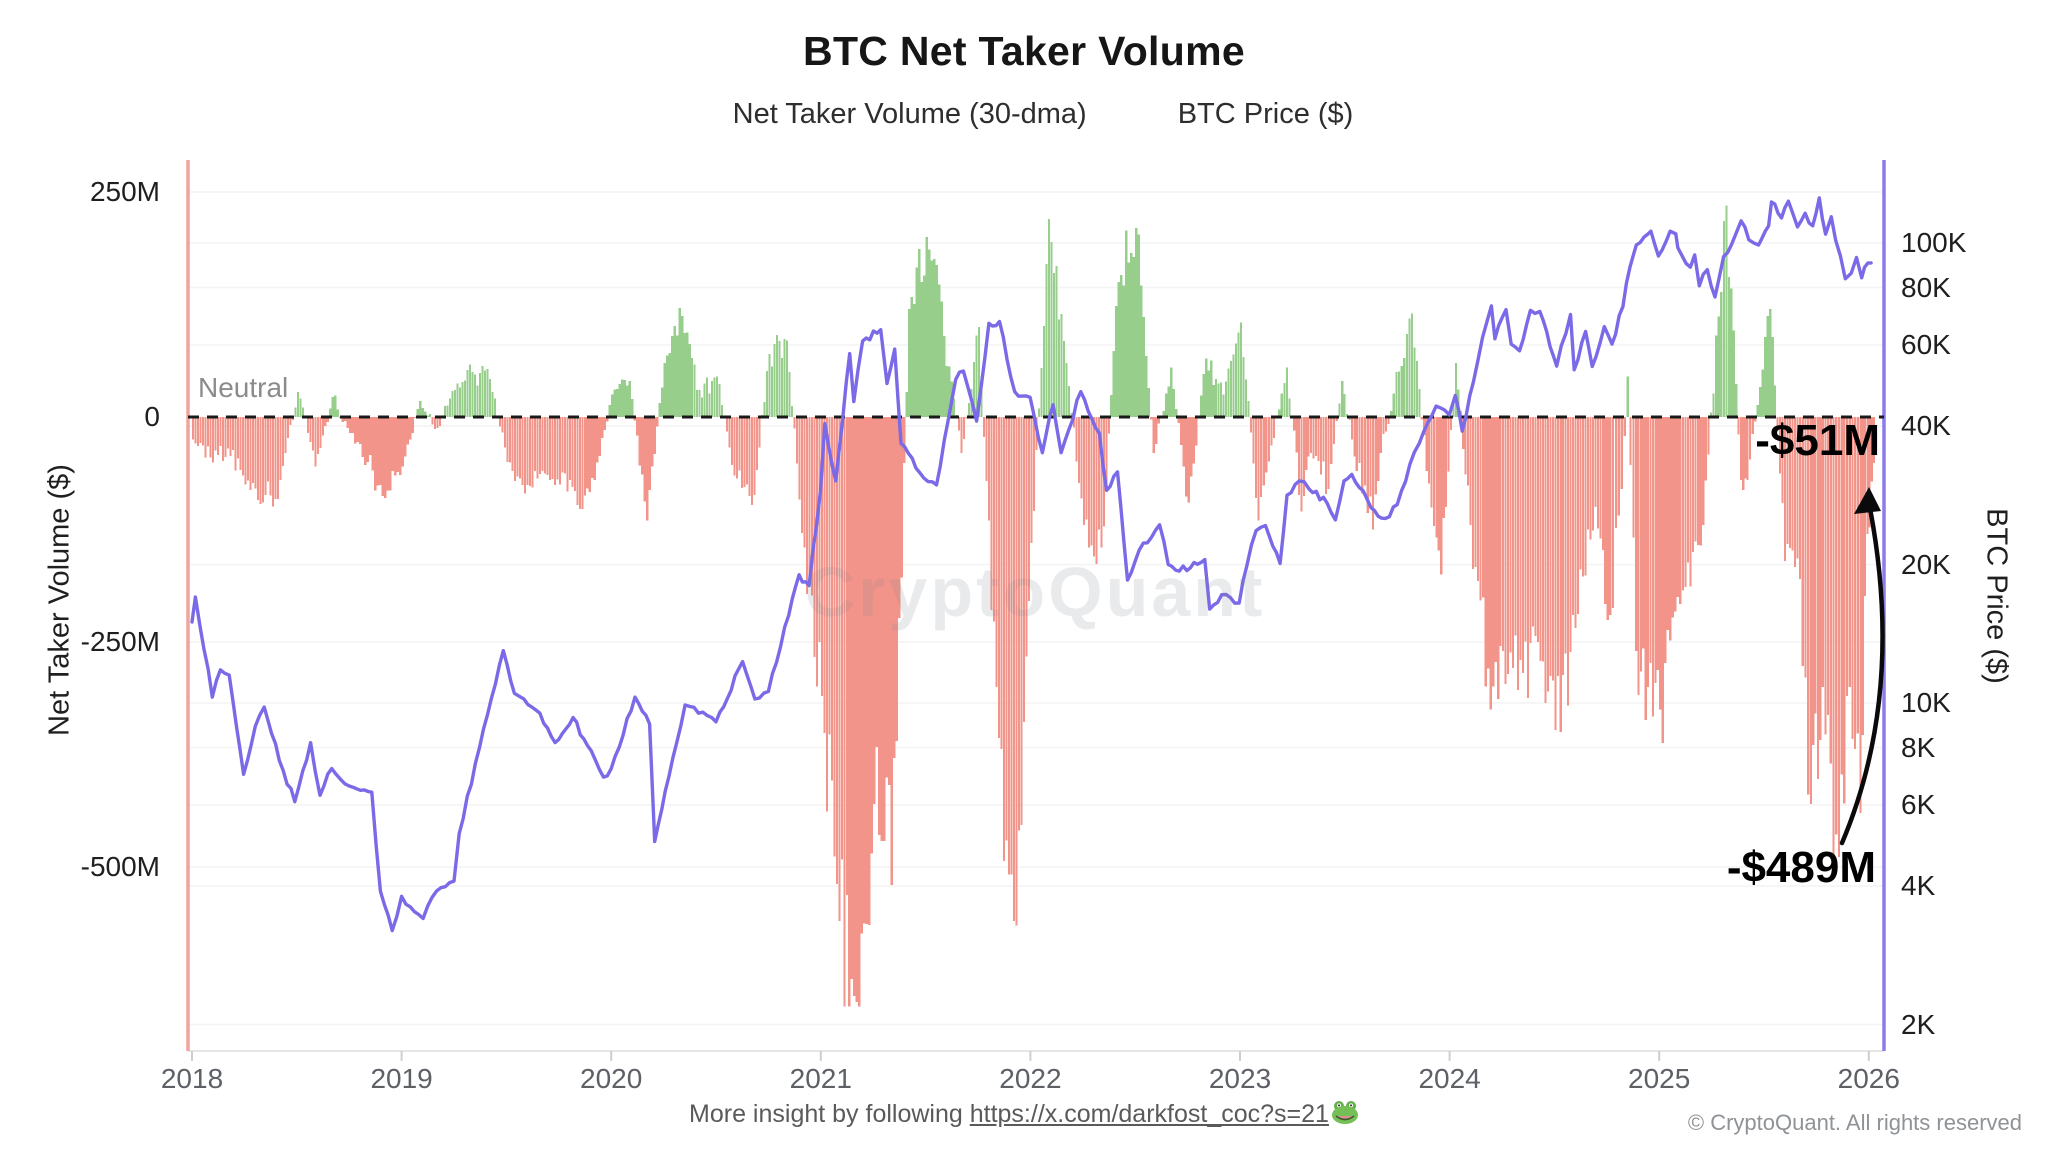 This screenshot has width=2048, height=1152. What do you see at coordinates (1926, 345) in the screenshot?
I see `right-axis-tick-label: 60K` at bounding box center [1926, 345].